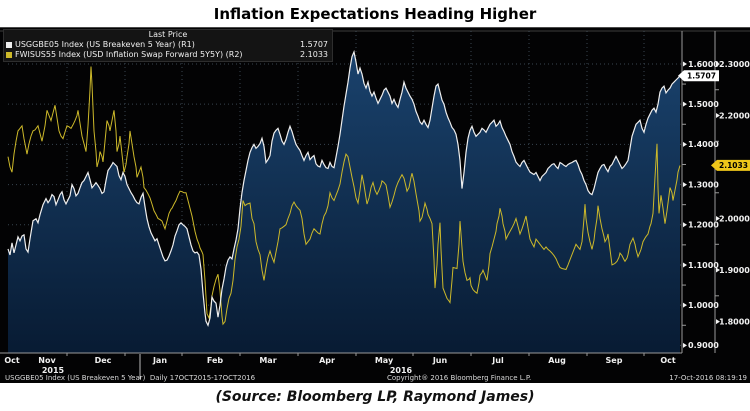 The height and width of the screenshot is (411, 750). I want to click on svg-text: May, so click(384, 360).